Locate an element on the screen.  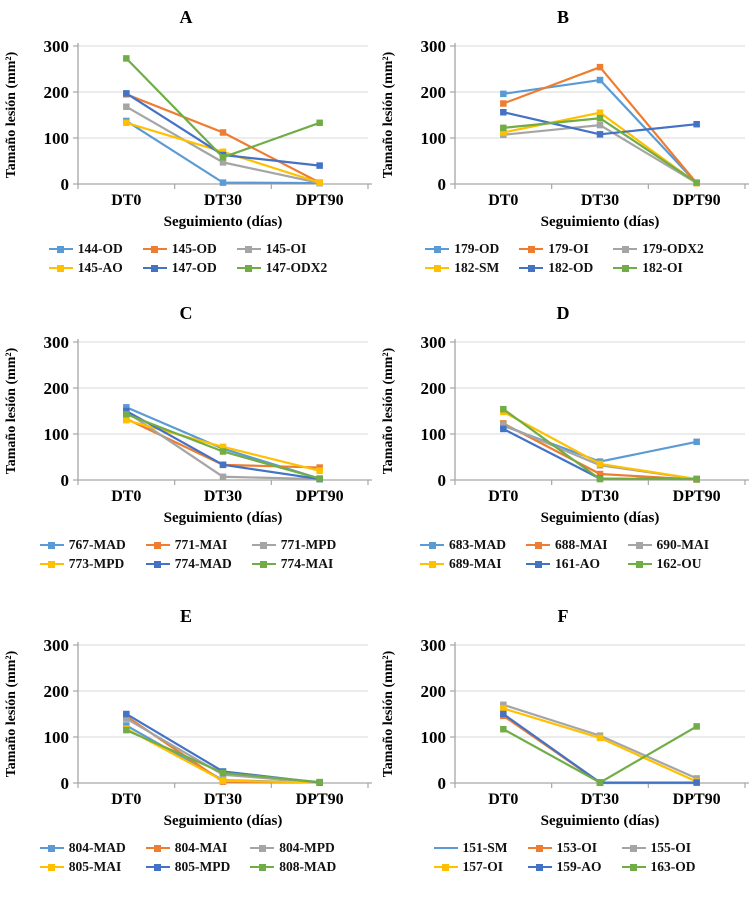
legend-item: 805-MPD is located at coordinates (188, 867).